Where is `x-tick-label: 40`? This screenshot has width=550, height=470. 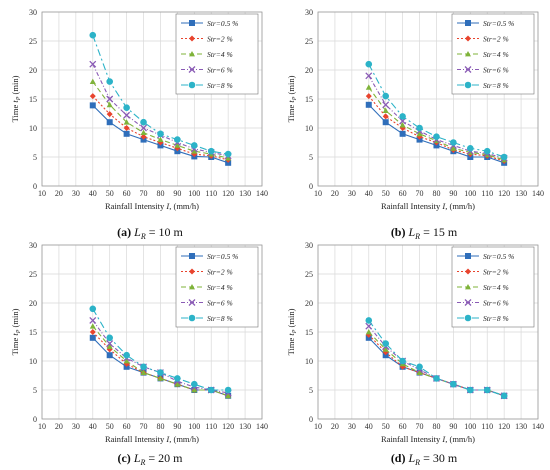
x-tick-label: 40 is located at coordinates (93, 193).